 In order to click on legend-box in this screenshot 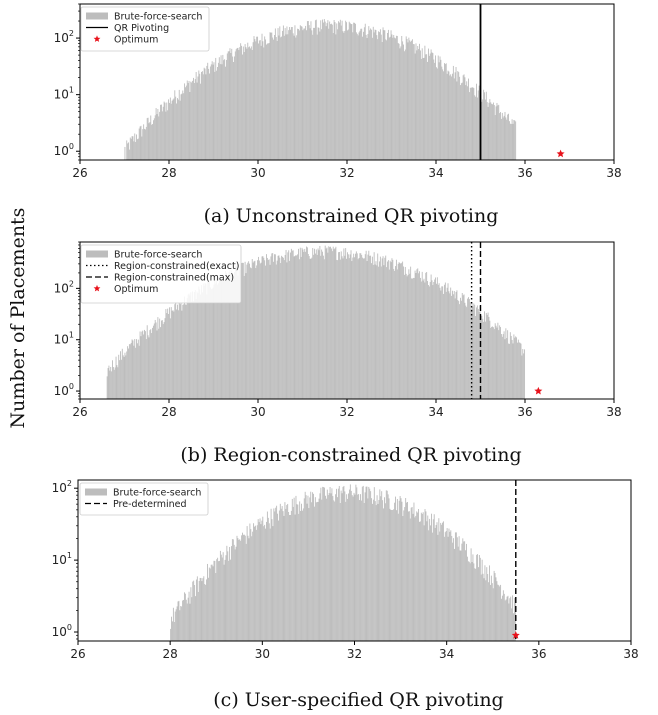, I will do `click(161, 274)`.